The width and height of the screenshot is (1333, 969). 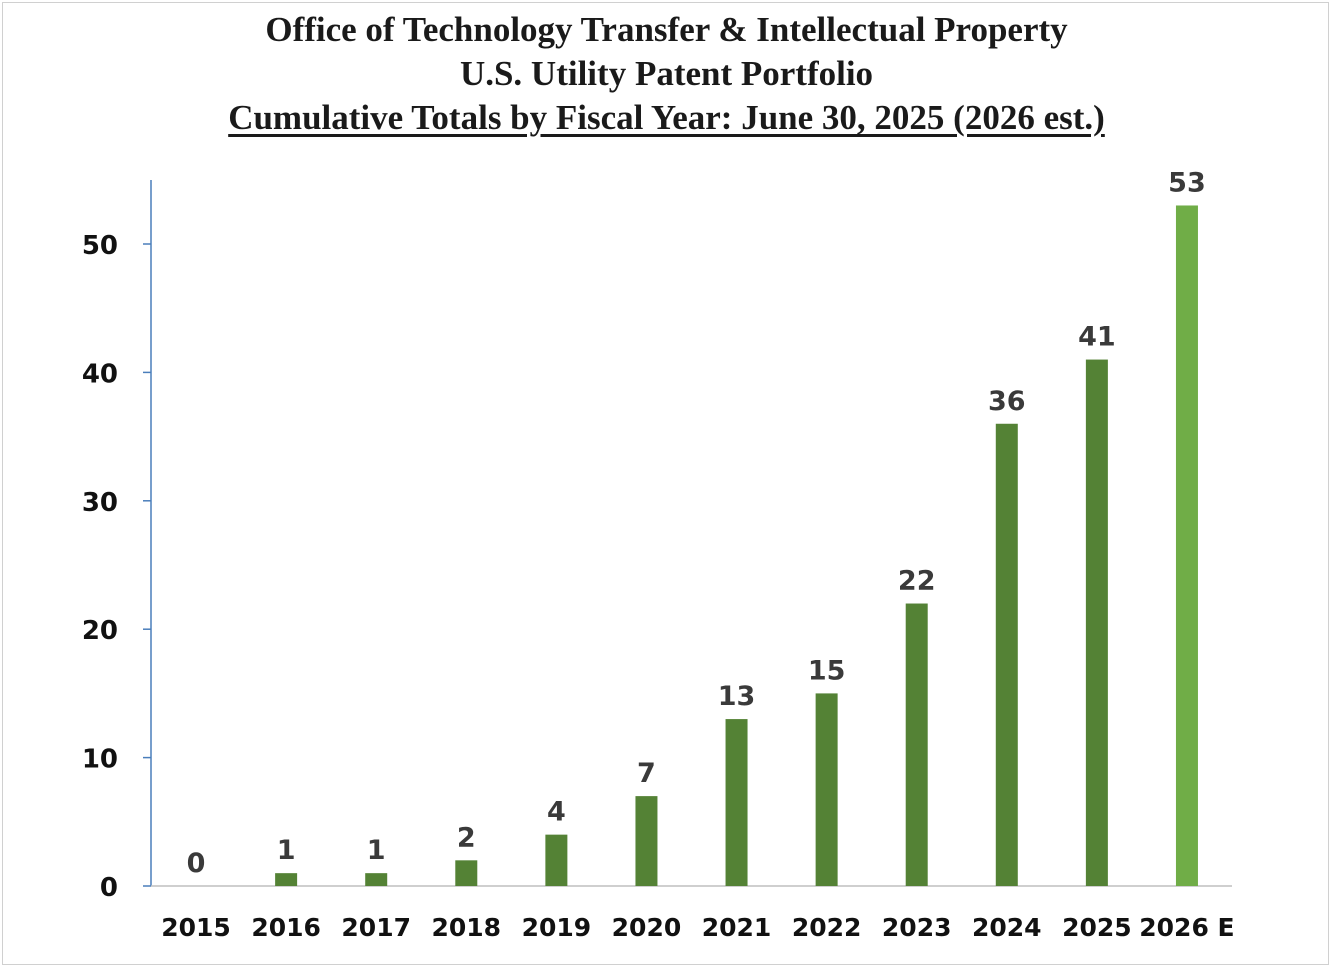 What do you see at coordinates (286, 927) in the screenshot?
I see `x-tick-label: 2016` at bounding box center [286, 927].